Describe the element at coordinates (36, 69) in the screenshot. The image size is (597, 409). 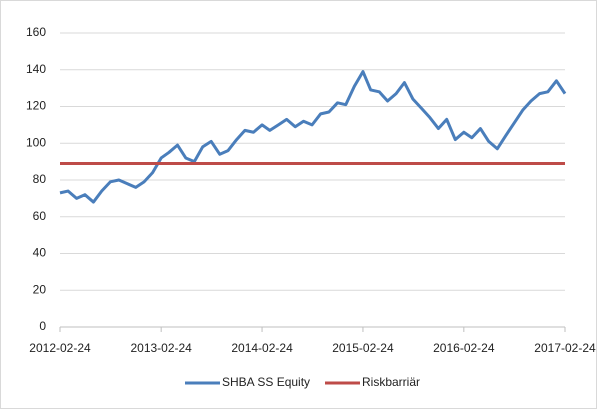
I see `y-tick-label: 140` at that location.